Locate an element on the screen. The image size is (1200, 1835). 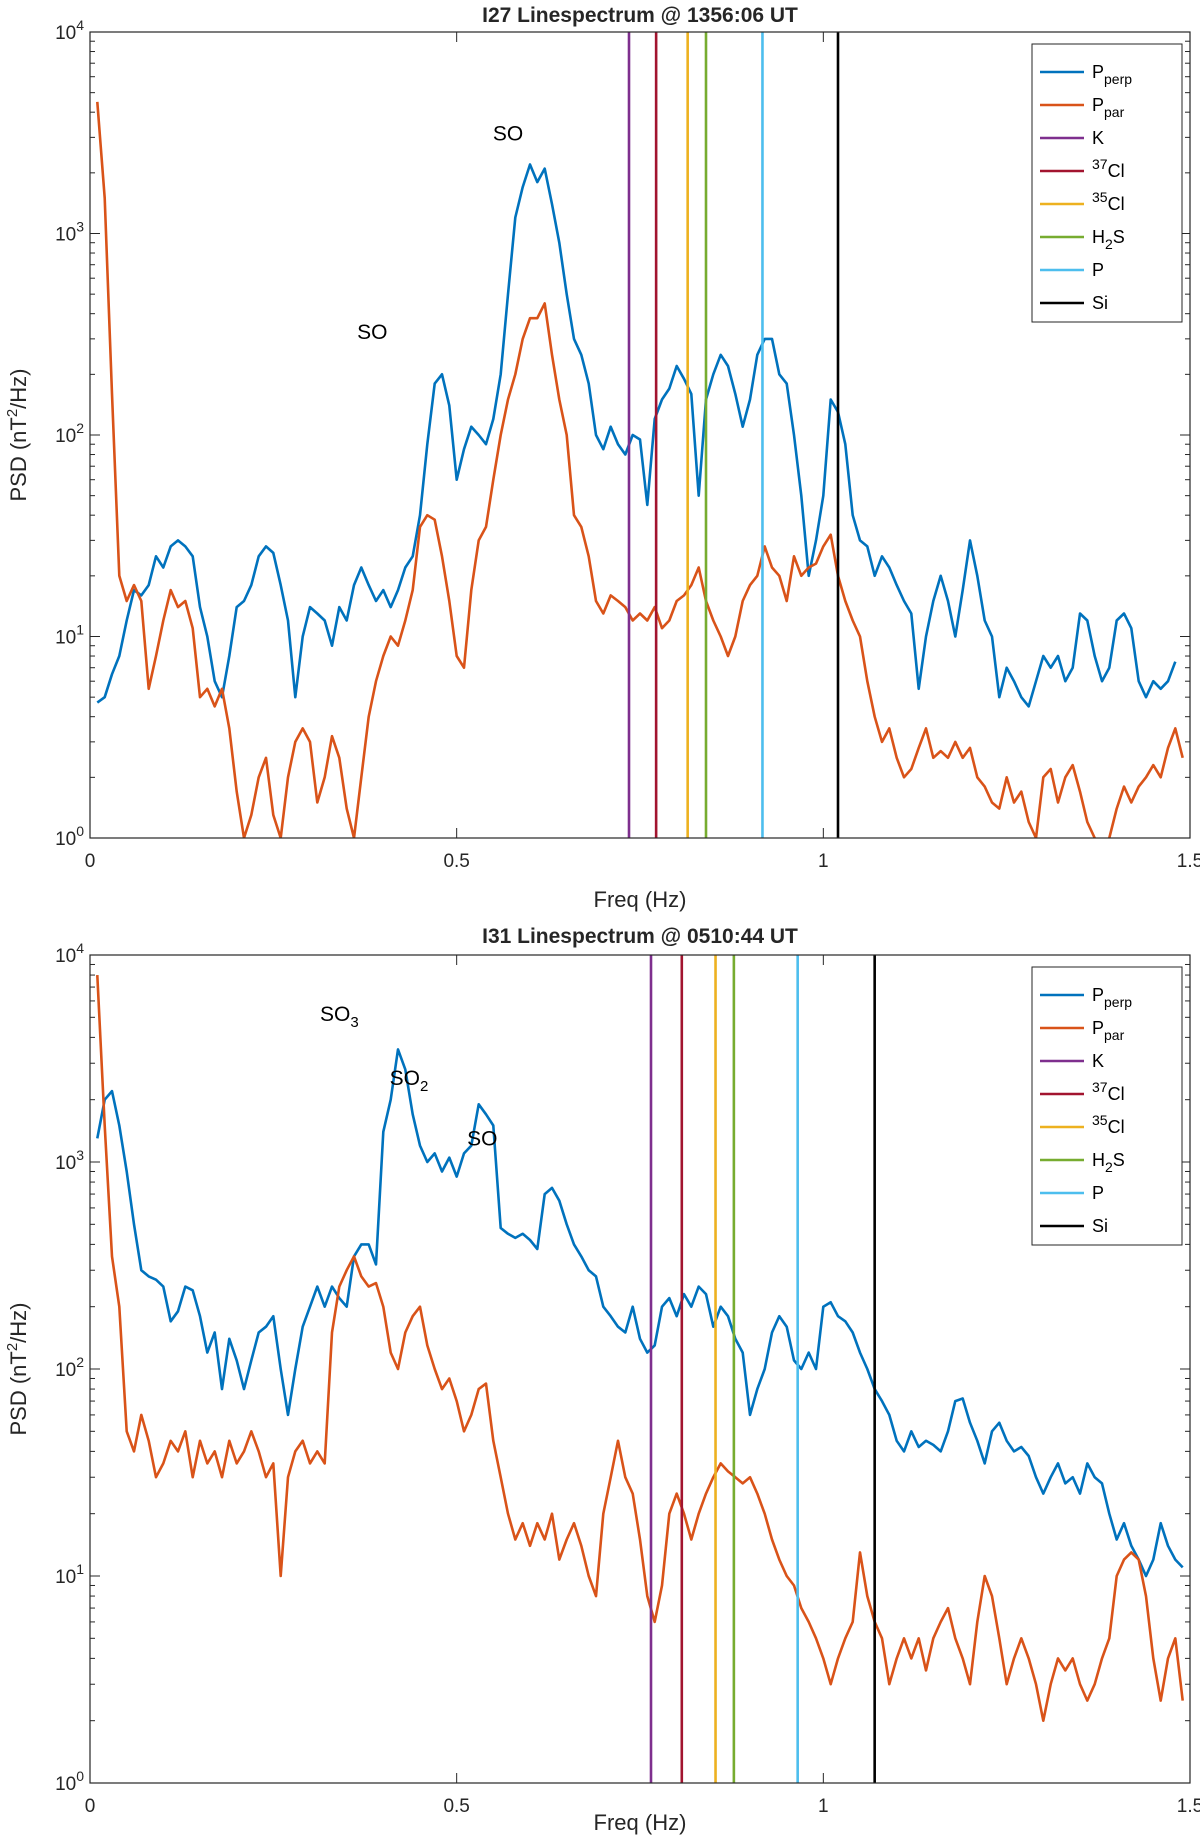
y-tick-label: 10⁴ is located at coordinates (69, 953).